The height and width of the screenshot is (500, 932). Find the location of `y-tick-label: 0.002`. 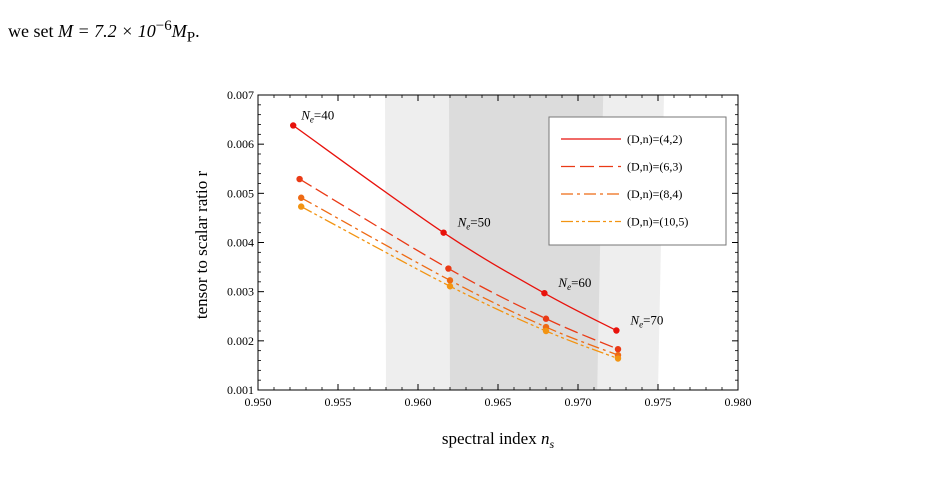

y-tick-label: 0.002 is located at coordinates (240, 341).